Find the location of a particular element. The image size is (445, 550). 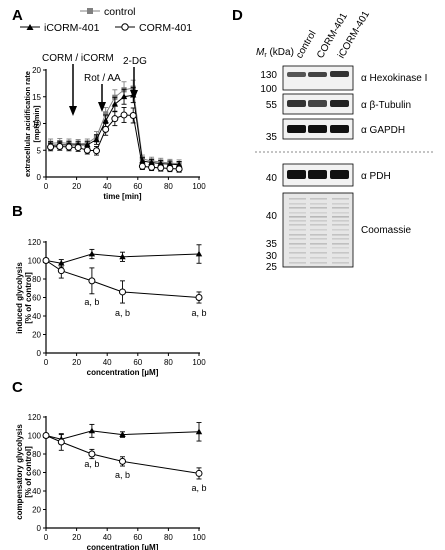

coomassie-bands is located at coordinates (319, 231).